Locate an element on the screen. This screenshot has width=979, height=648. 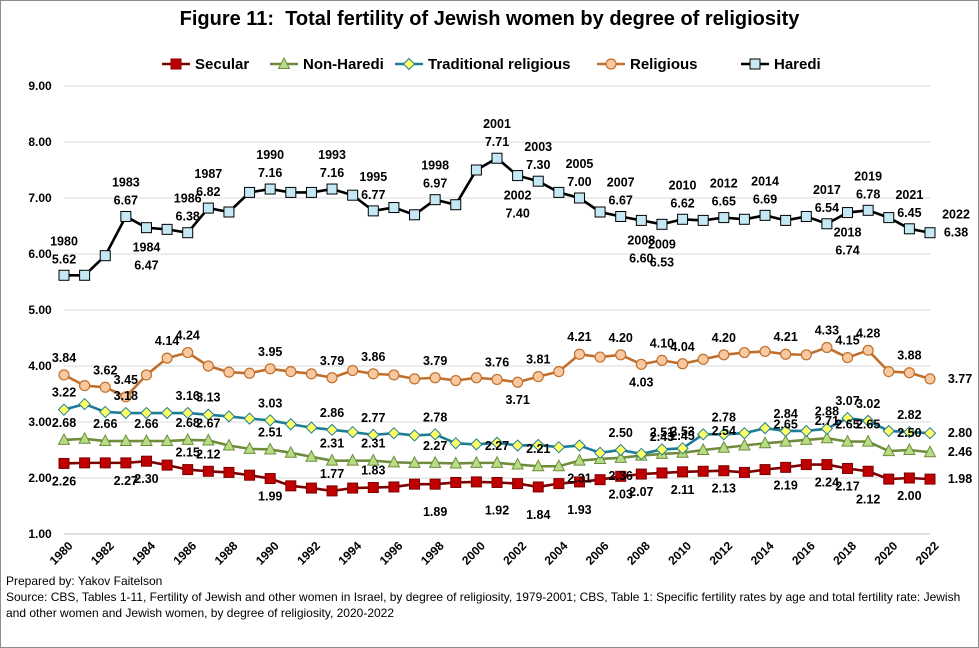
data-label-value: 6.47 is located at coordinates (146, 266).